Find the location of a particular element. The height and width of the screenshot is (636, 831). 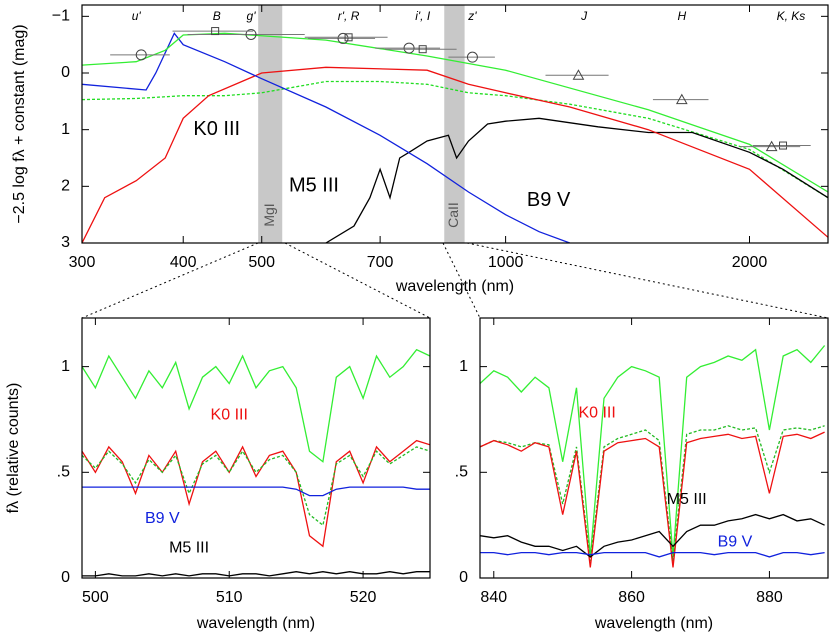

filter-label: g' is located at coordinates (252, 16).